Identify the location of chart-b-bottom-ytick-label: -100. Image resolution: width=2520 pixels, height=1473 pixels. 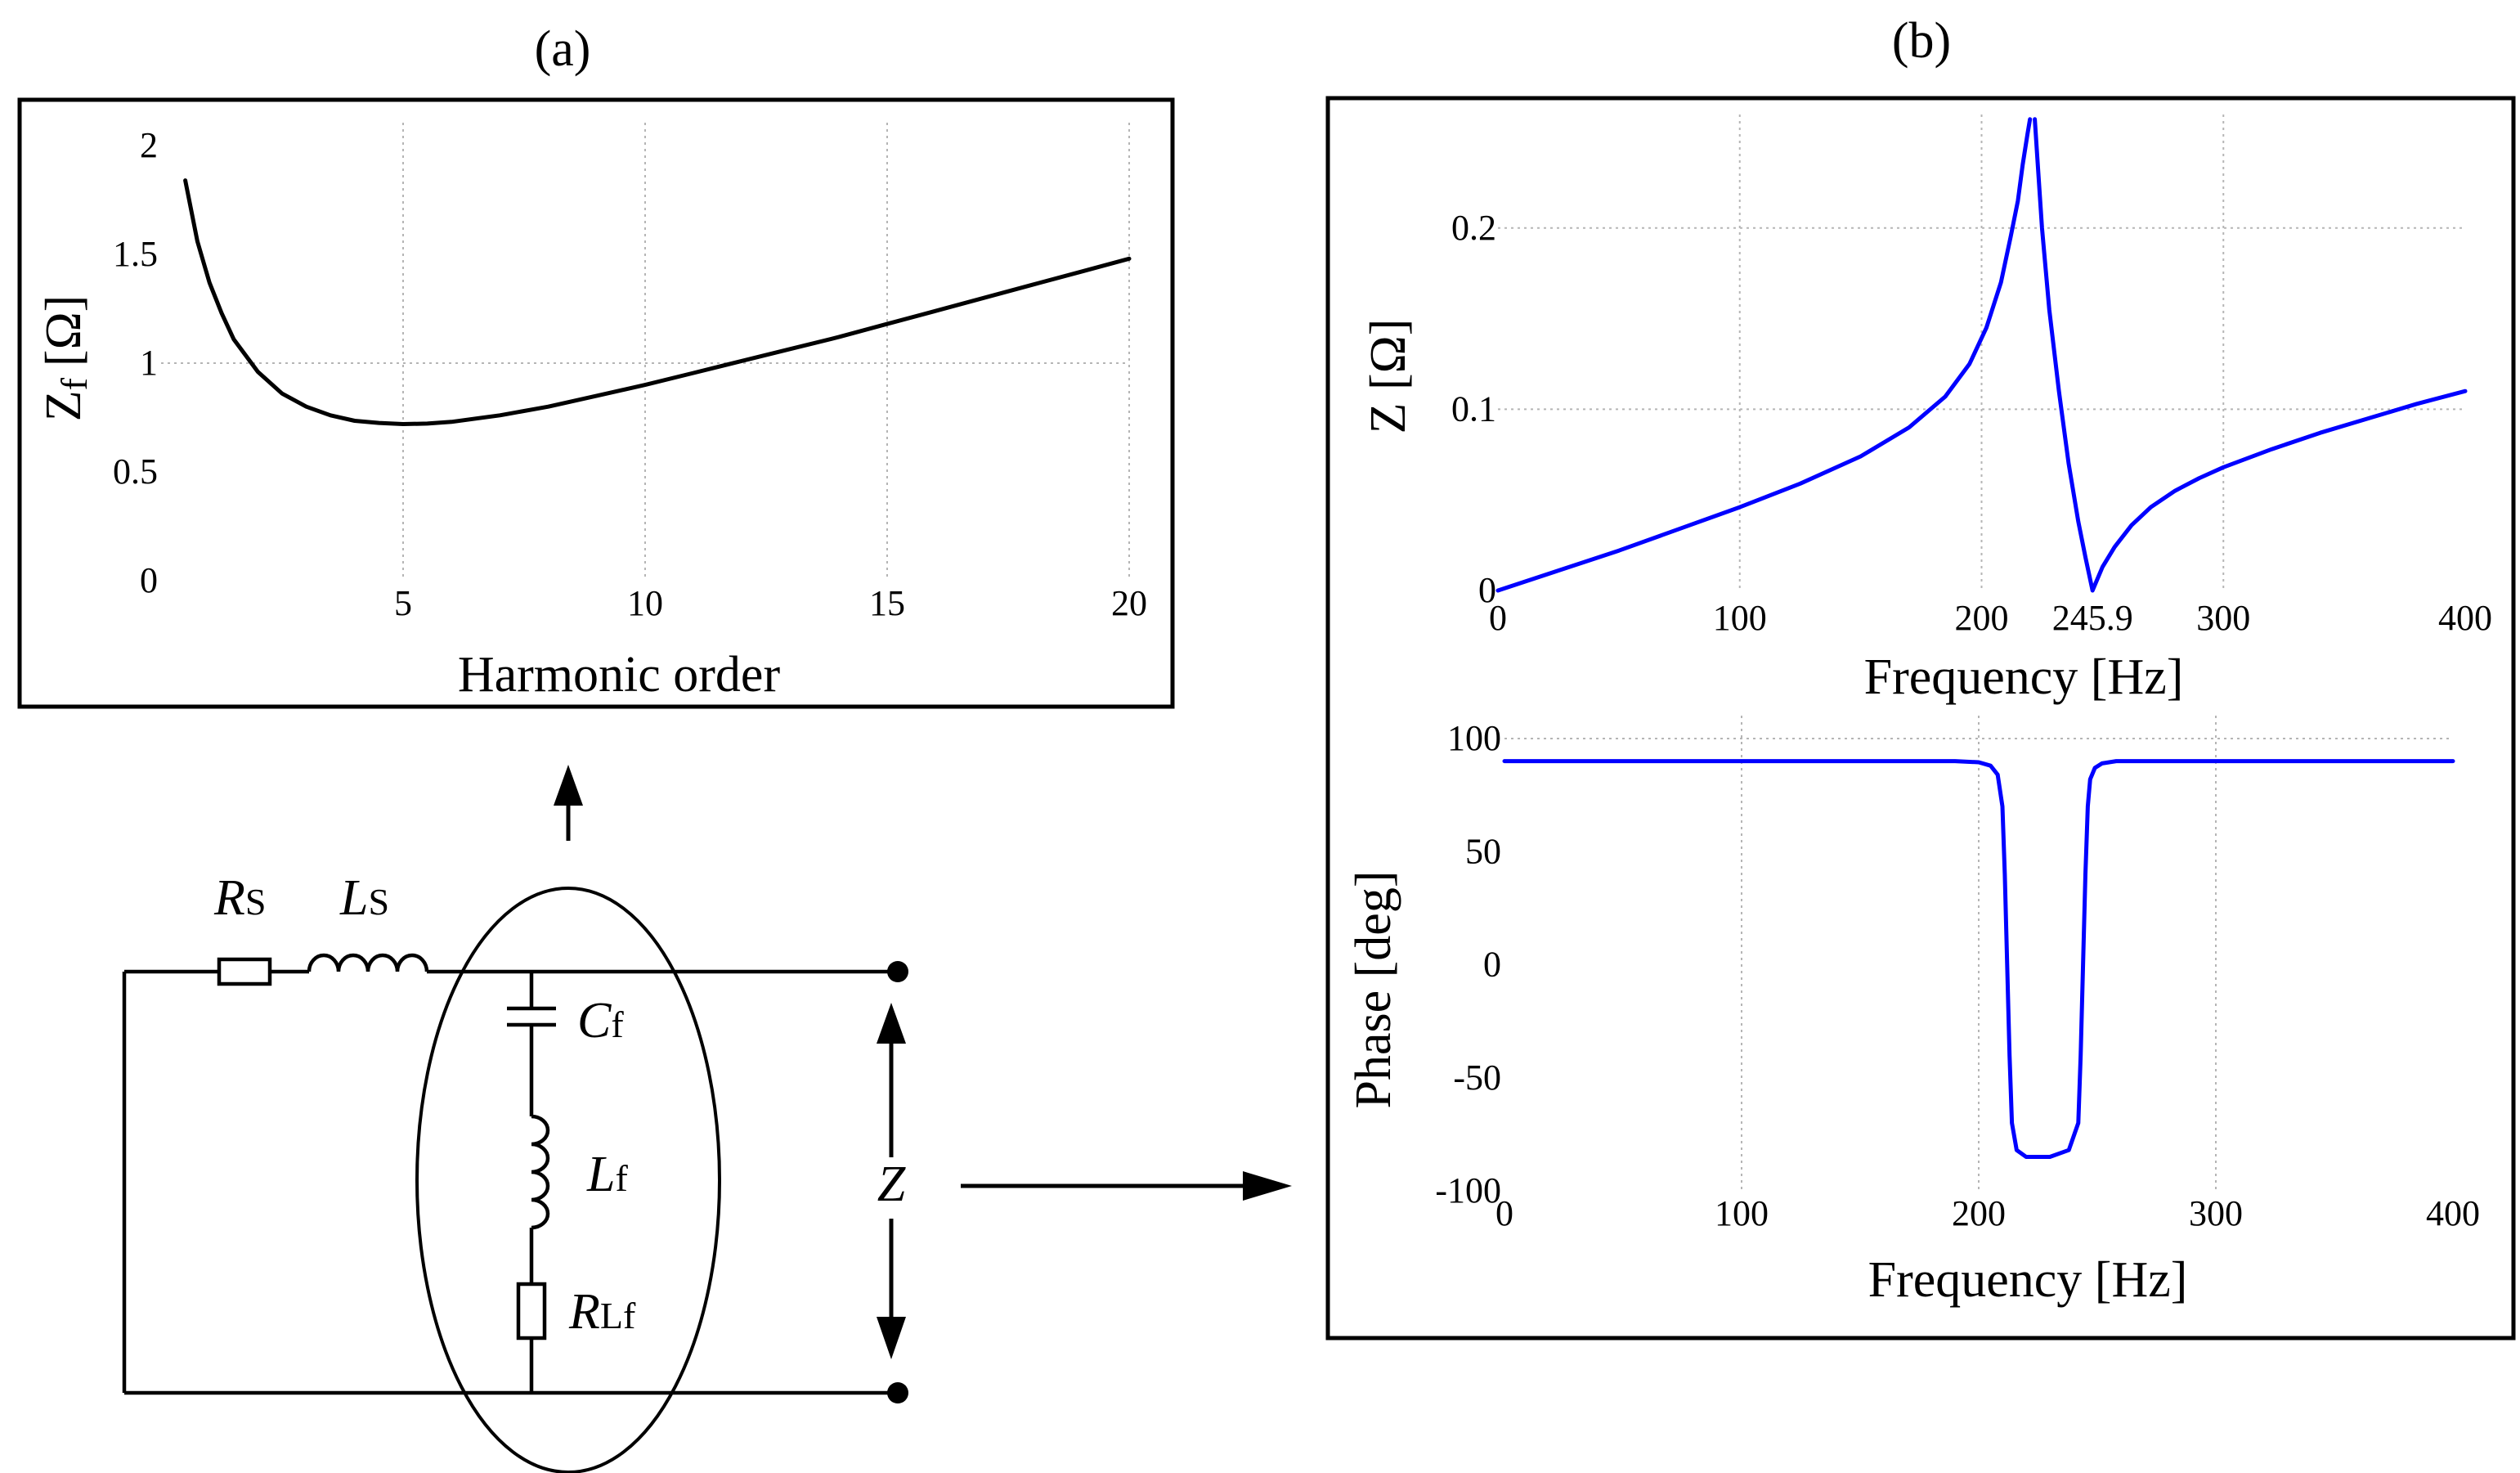
(1468, 1190).